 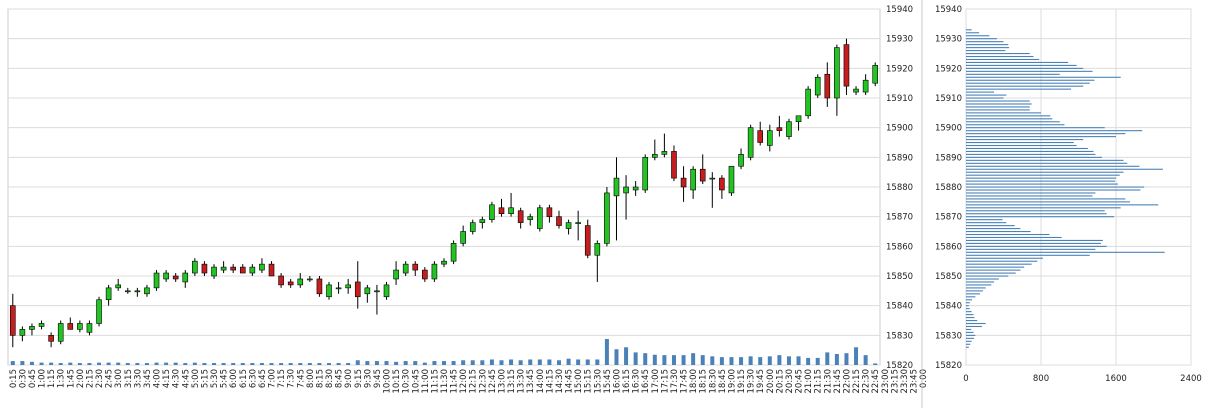 I want to click on main-x-tick-label: 15:00, so click(x=579, y=381).